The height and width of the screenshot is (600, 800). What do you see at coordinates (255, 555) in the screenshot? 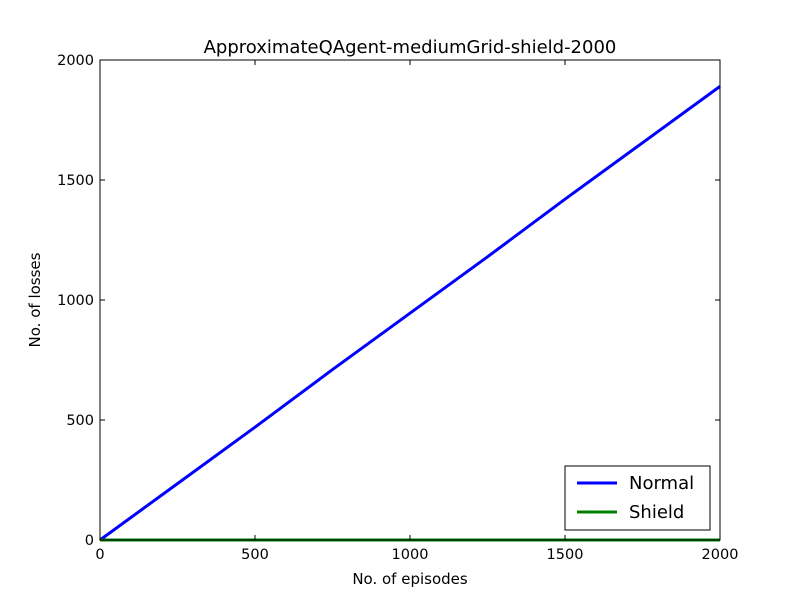
I see `x-tick-label: 500` at bounding box center [255, 555].